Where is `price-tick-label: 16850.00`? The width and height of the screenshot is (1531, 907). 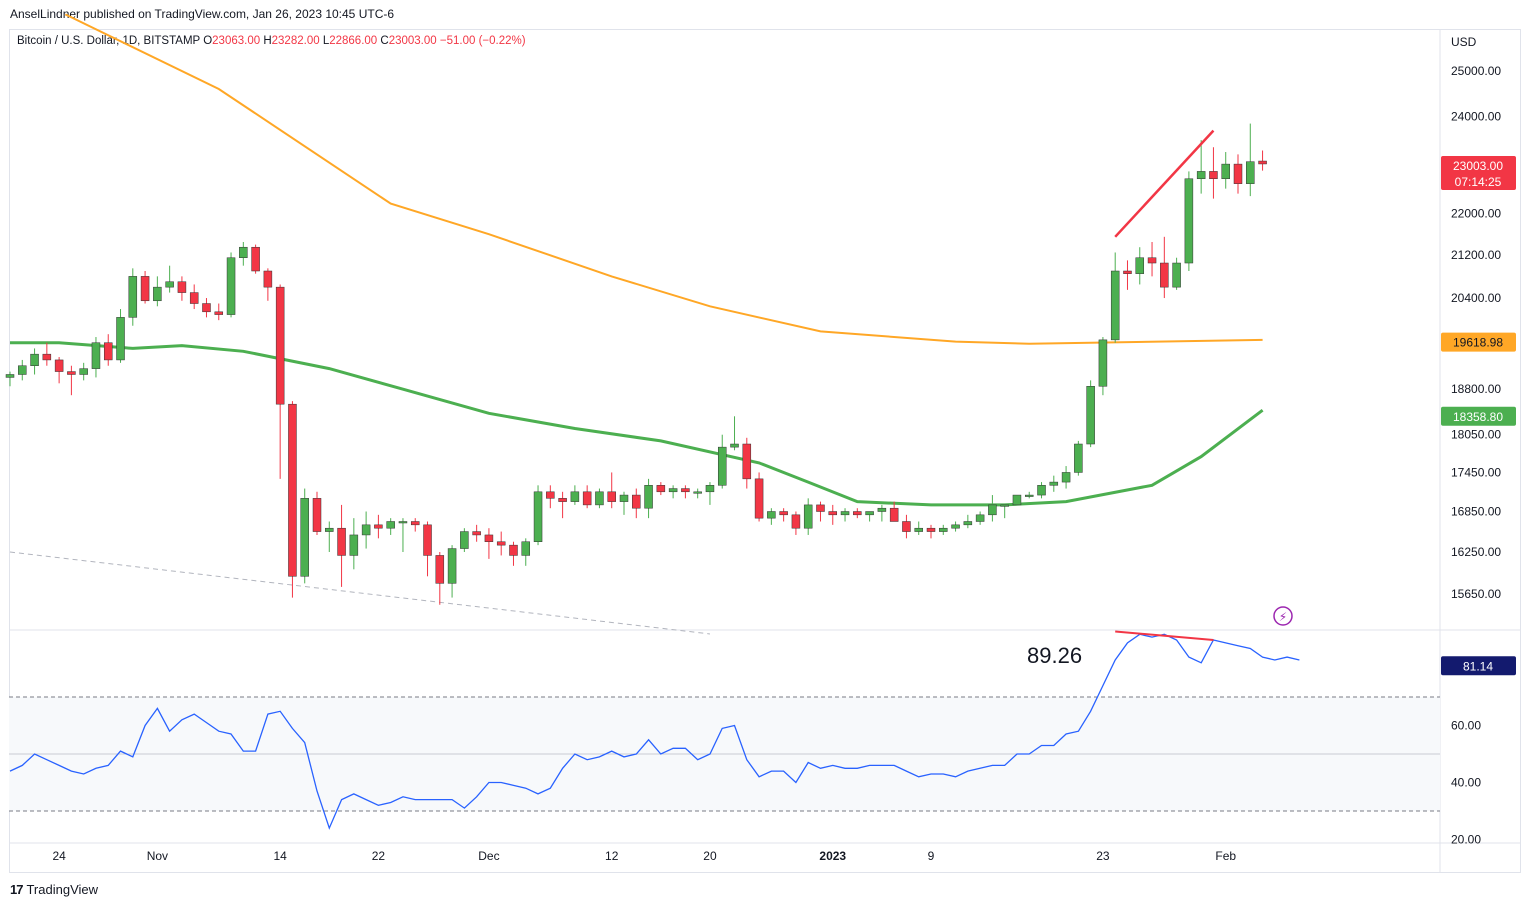
price-tick-label: 16850.00 is located at coordinates (1476, 512).